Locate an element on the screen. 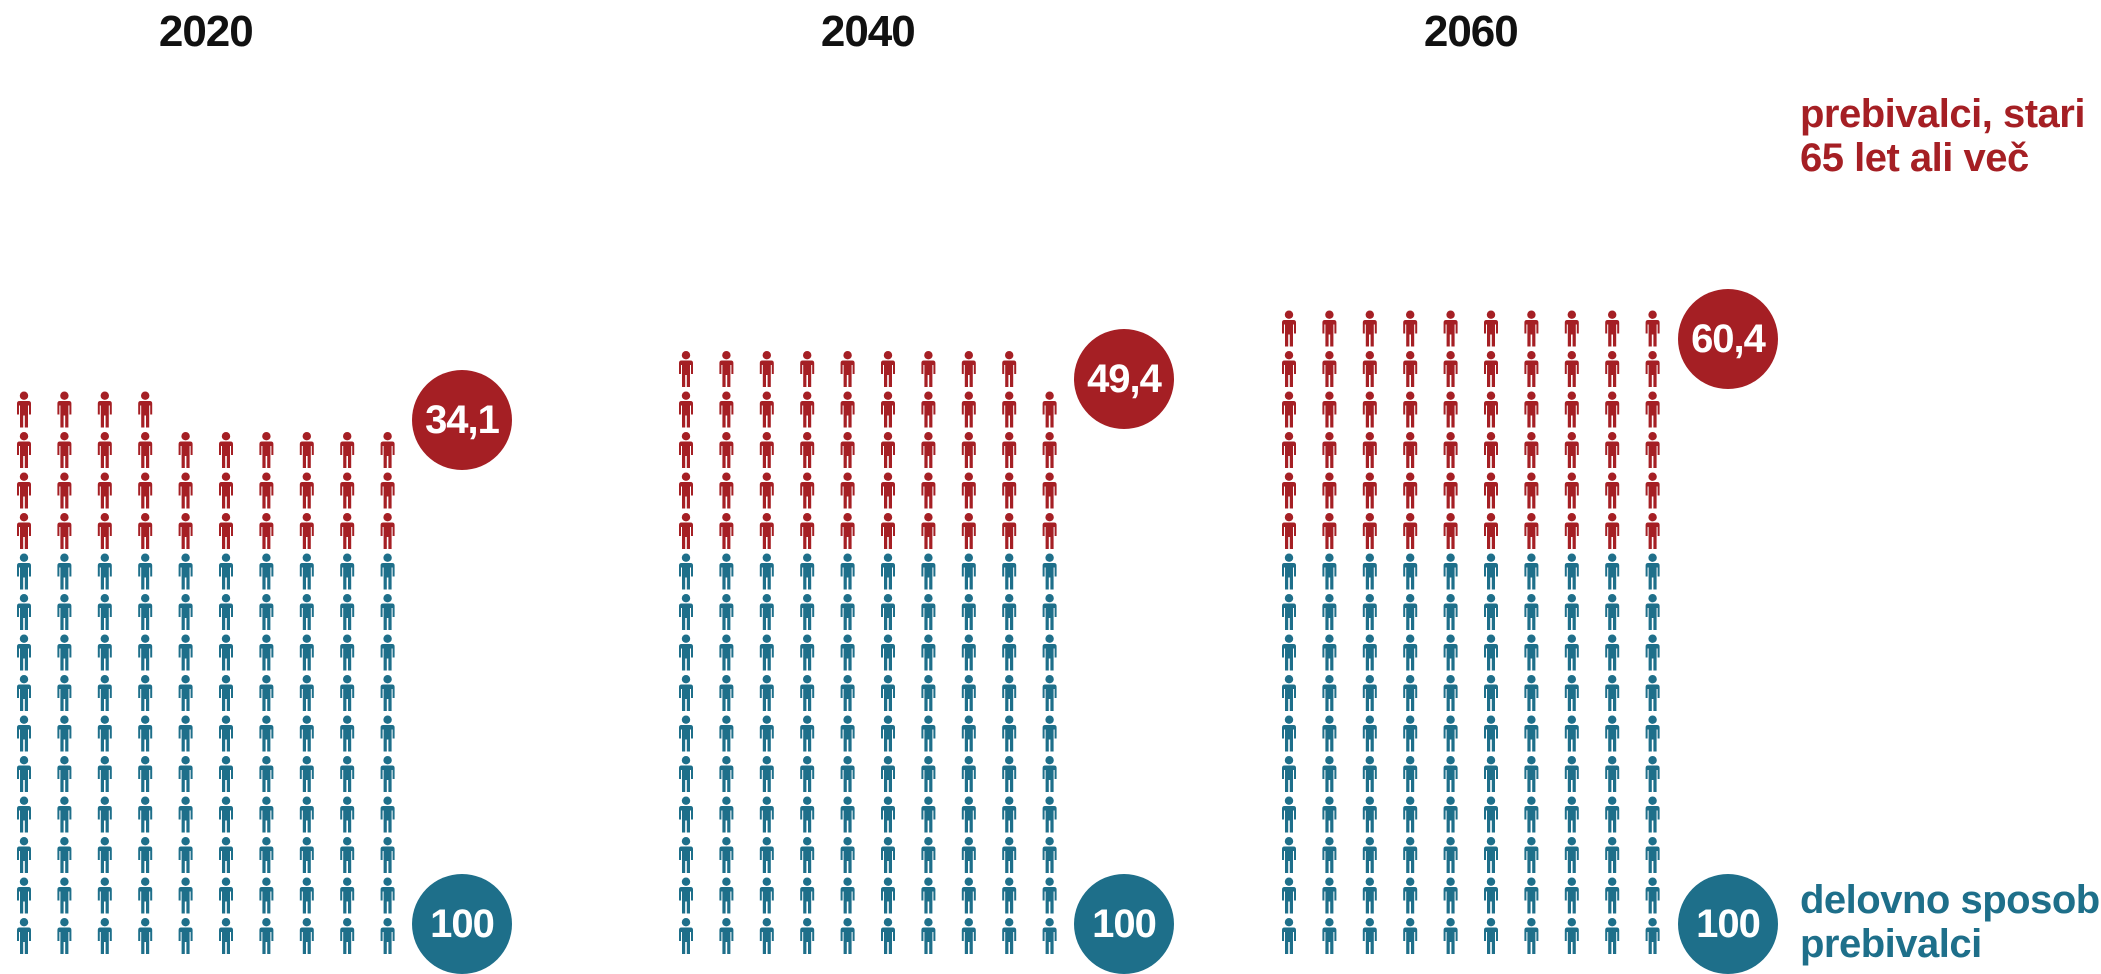 This screenshot has height=974, width=2101. legend-elderly: prebivalci, stari 65 let ali več is located at coordinates (1942, 136).